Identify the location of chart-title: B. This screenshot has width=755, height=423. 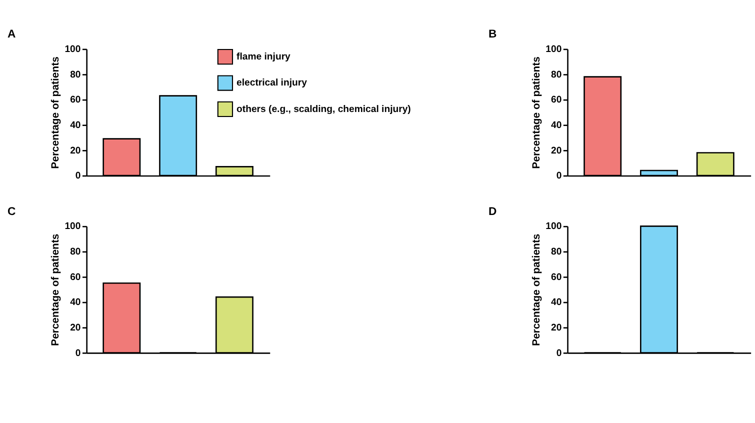
(492, 34).